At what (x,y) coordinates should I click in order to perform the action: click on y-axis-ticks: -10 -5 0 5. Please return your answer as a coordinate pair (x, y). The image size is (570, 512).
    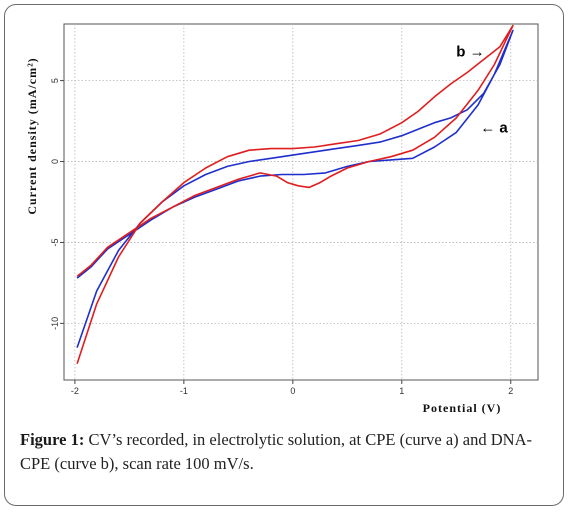
    Looking at the image, I should click on (57, 204).